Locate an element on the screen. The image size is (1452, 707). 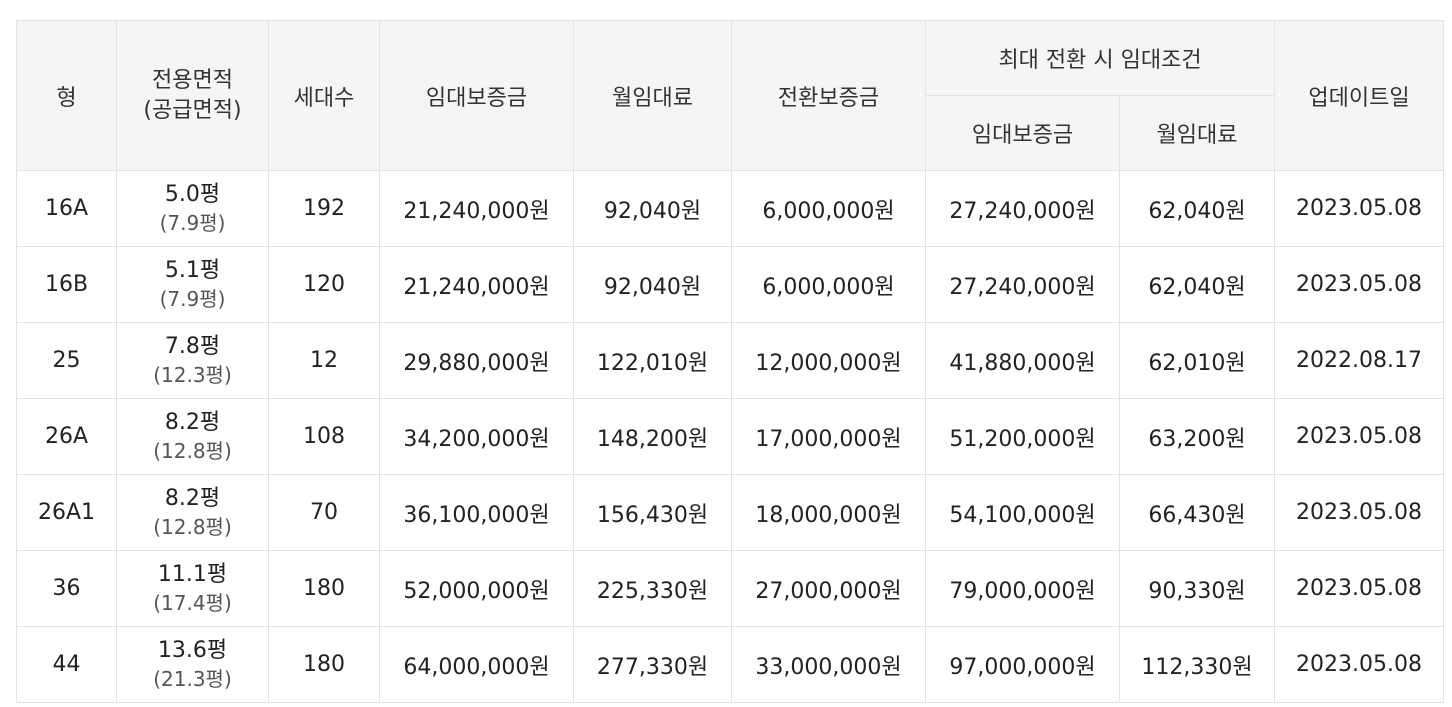
cell-exclusive-area: 5.0평 is located at coordinates (192, 194).